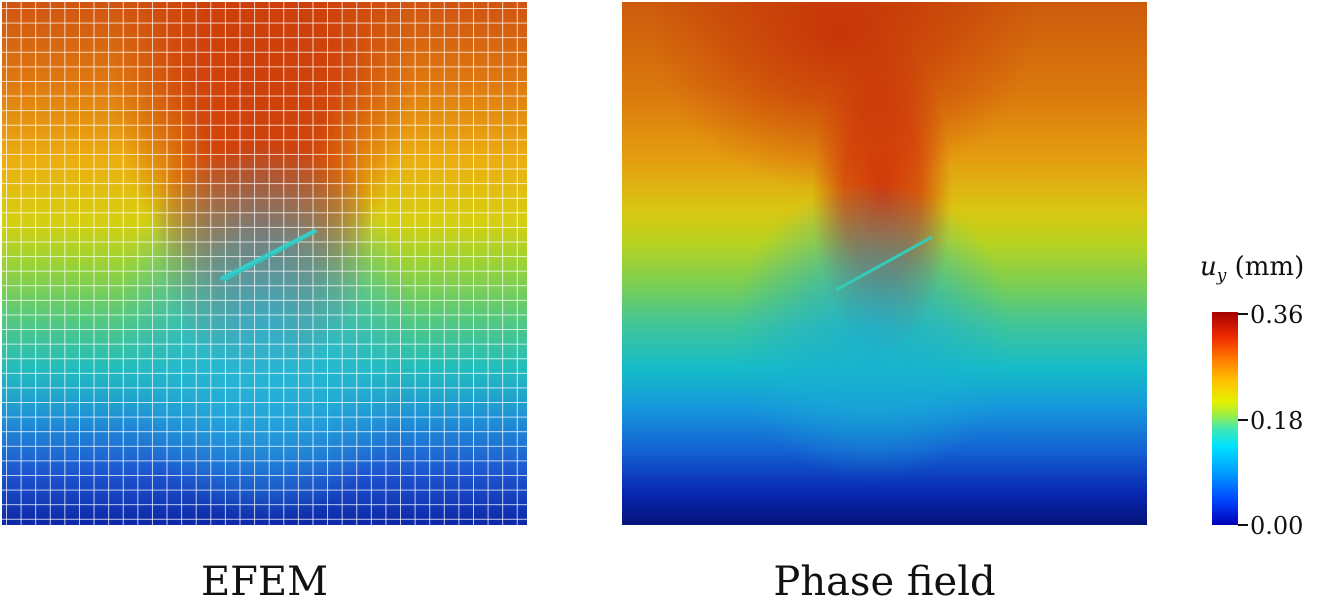  I want to click on colorbar-tick-mid, so click(1243, 420).